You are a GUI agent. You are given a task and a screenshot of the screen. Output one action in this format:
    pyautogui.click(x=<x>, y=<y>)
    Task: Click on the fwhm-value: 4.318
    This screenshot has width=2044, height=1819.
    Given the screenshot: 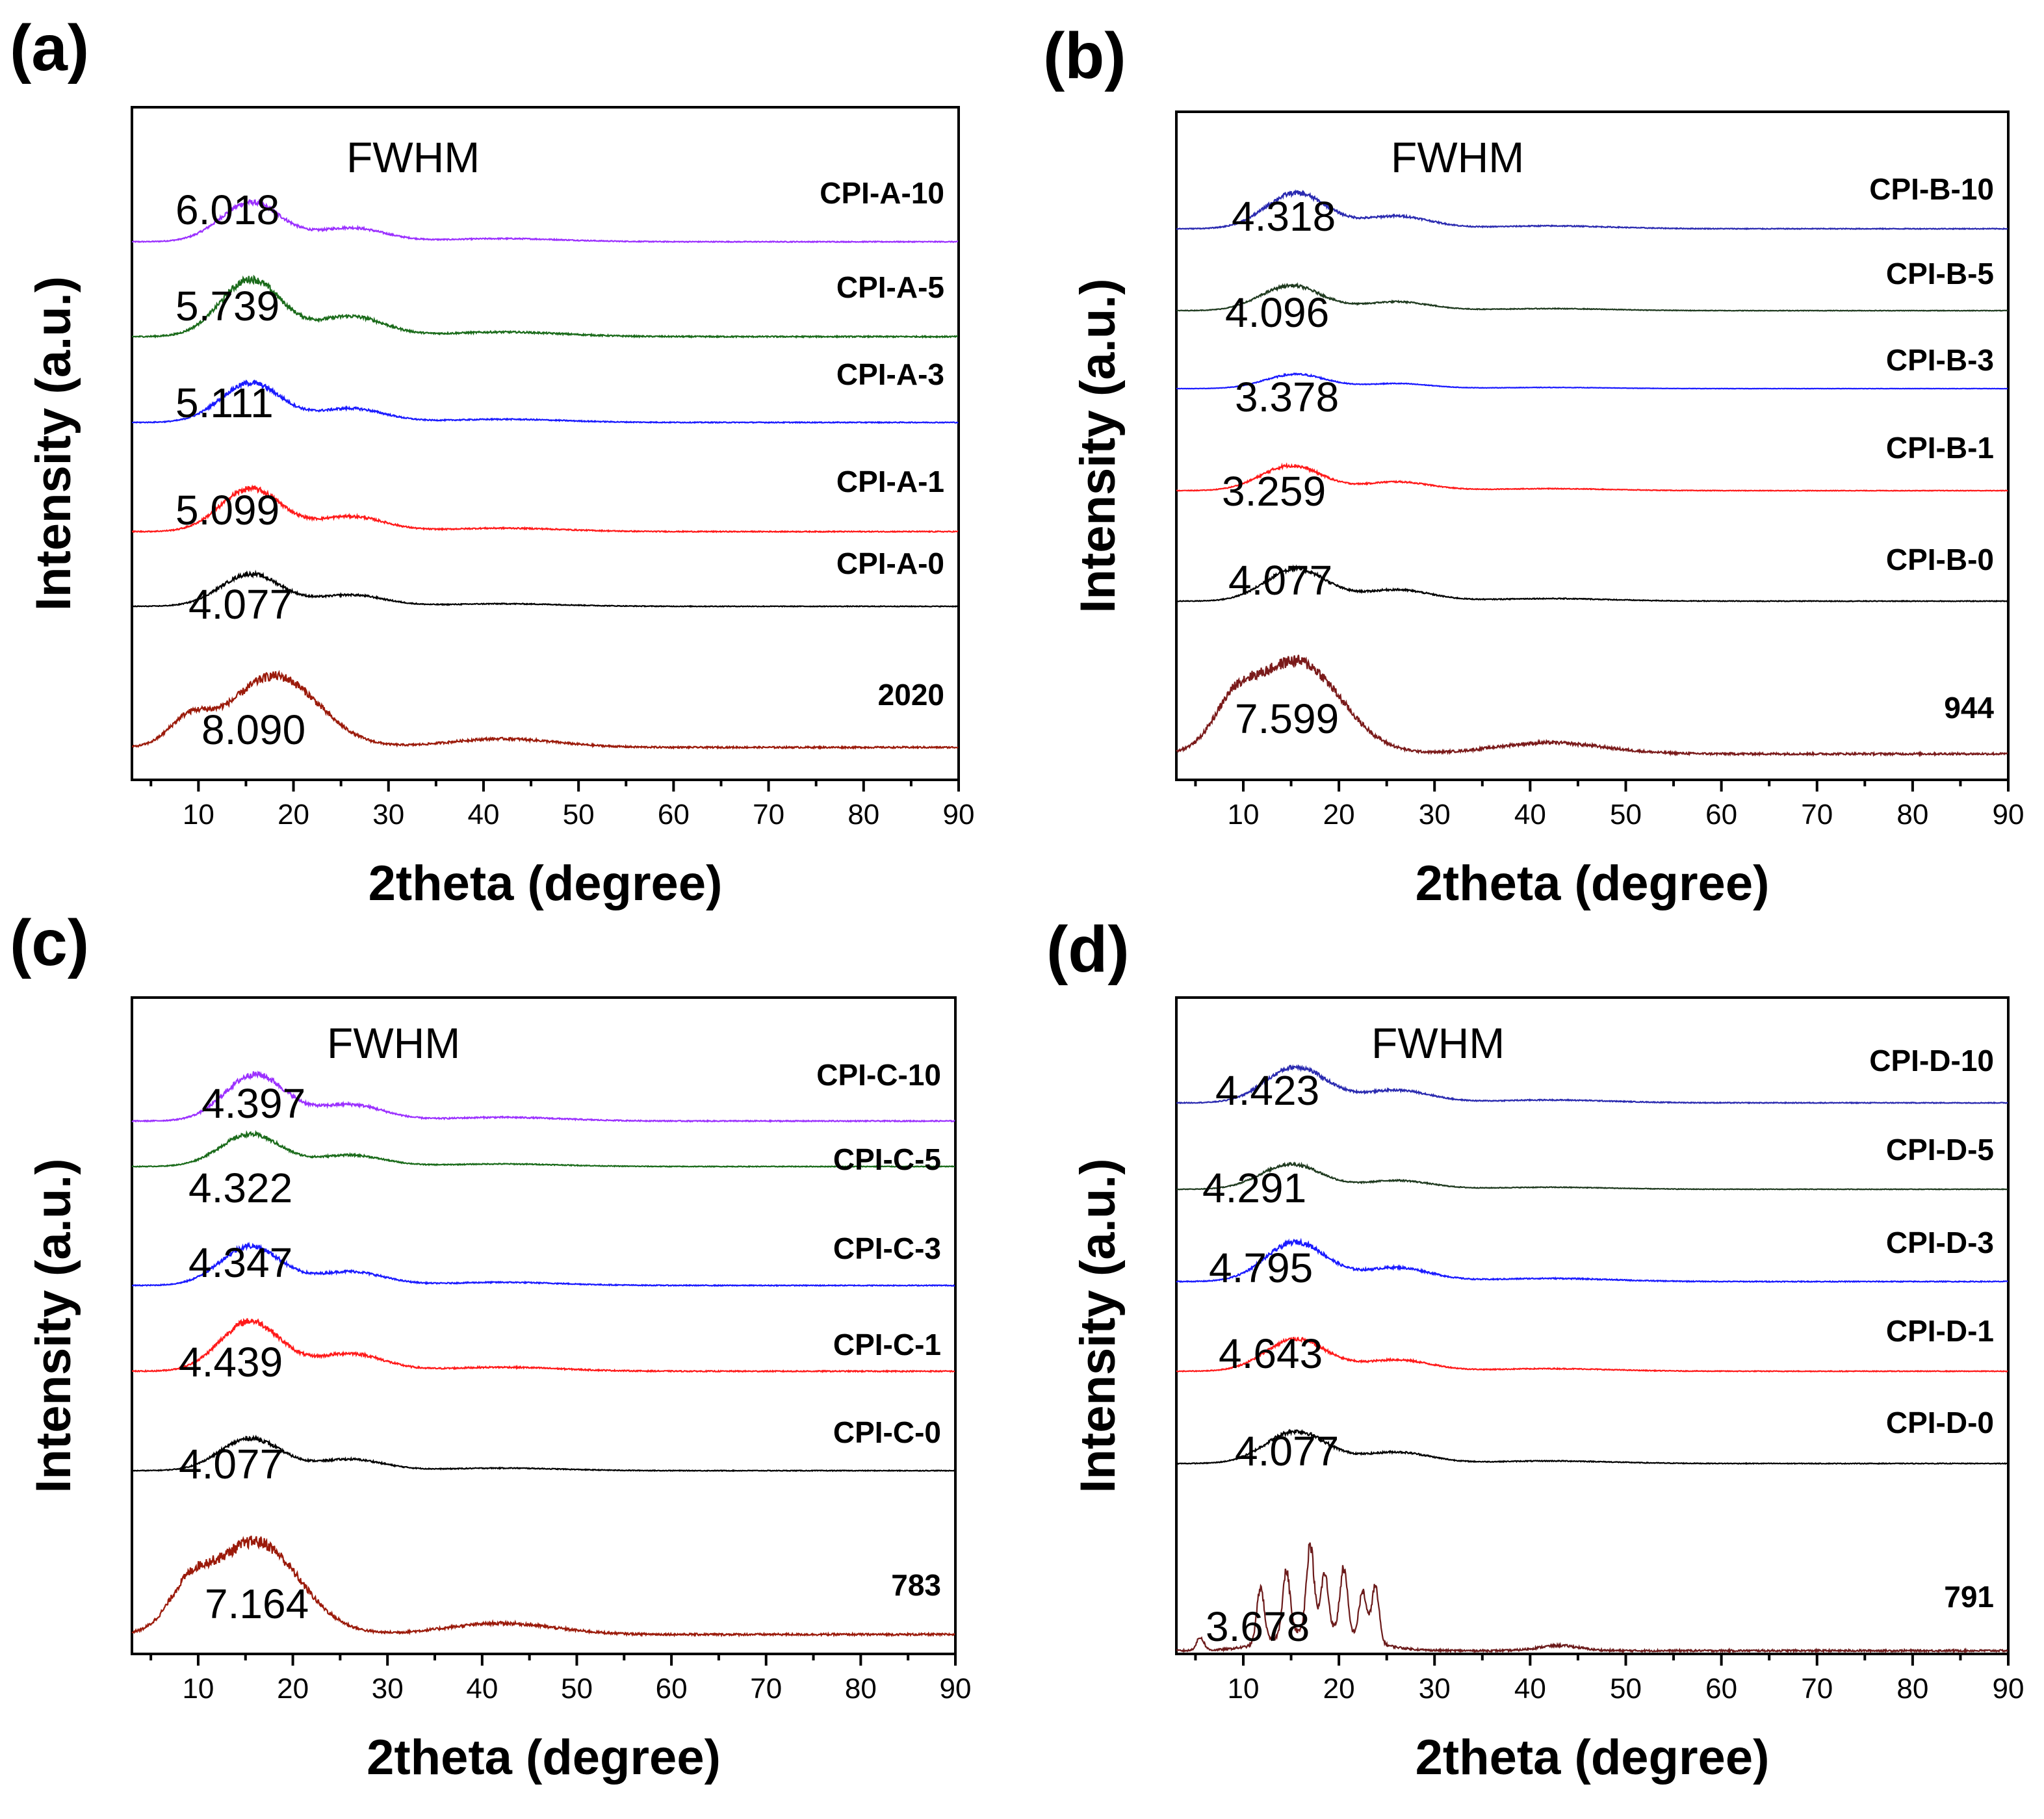 What is the action you would take?
    pyautogui.click(x=1284, y=216)
    